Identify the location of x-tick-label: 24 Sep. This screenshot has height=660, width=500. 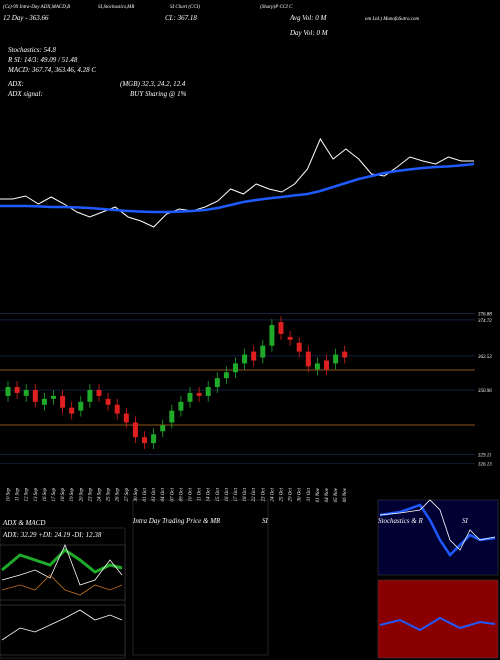
(100, 495).